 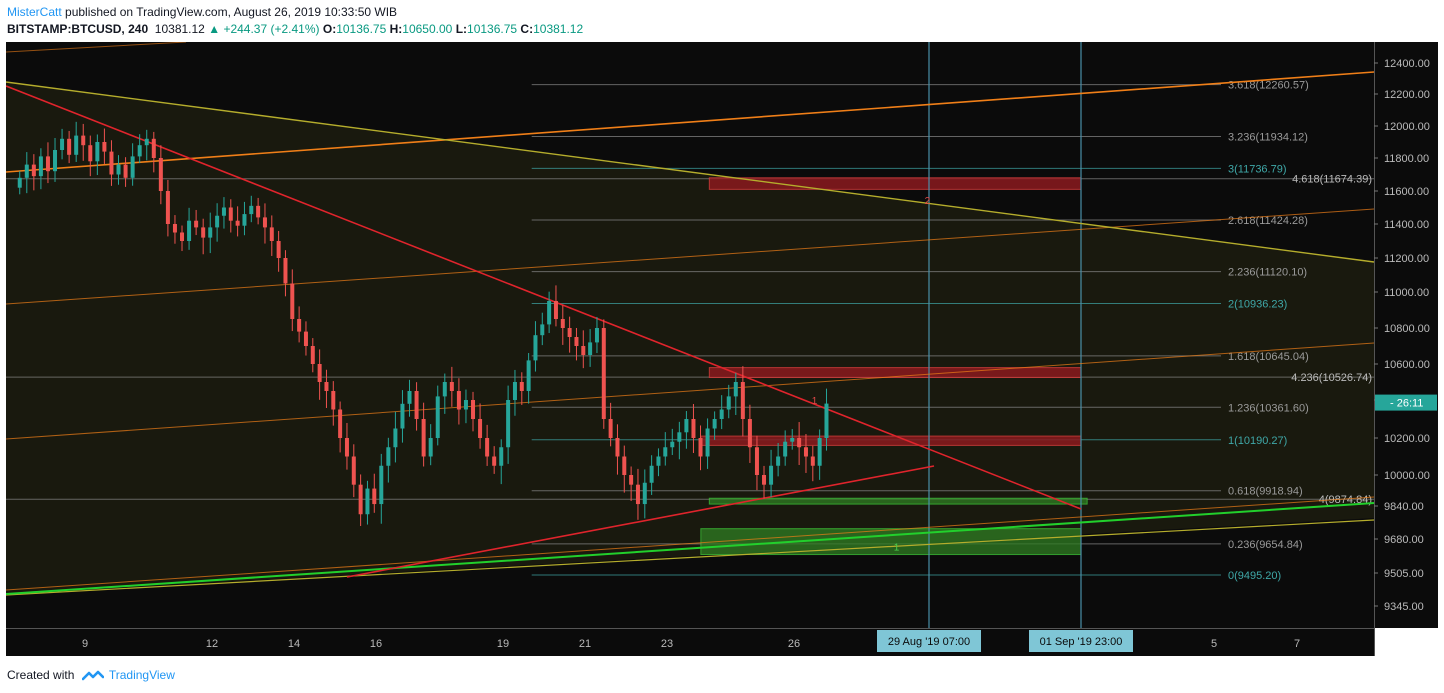 I want to click on time-tick-label: 7, so click(x=1297, y=644).